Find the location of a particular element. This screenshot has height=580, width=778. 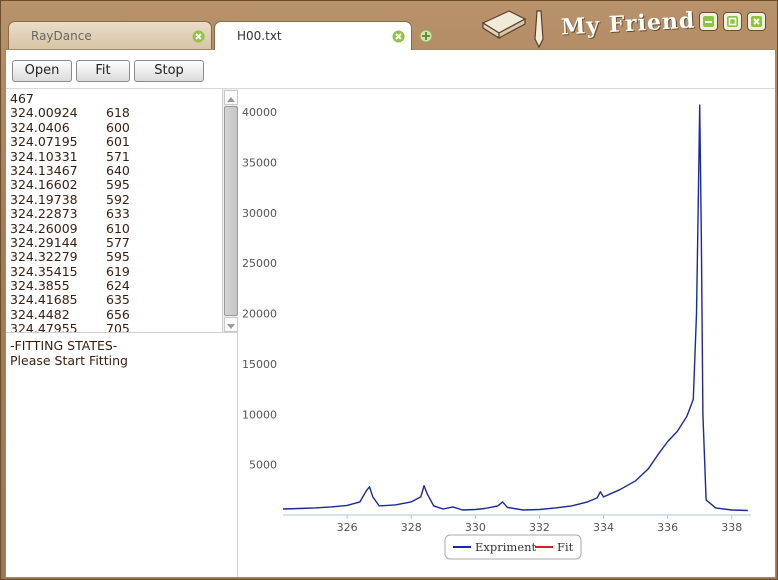

tab-label: H00.txt is located at coordinates (259, 36).